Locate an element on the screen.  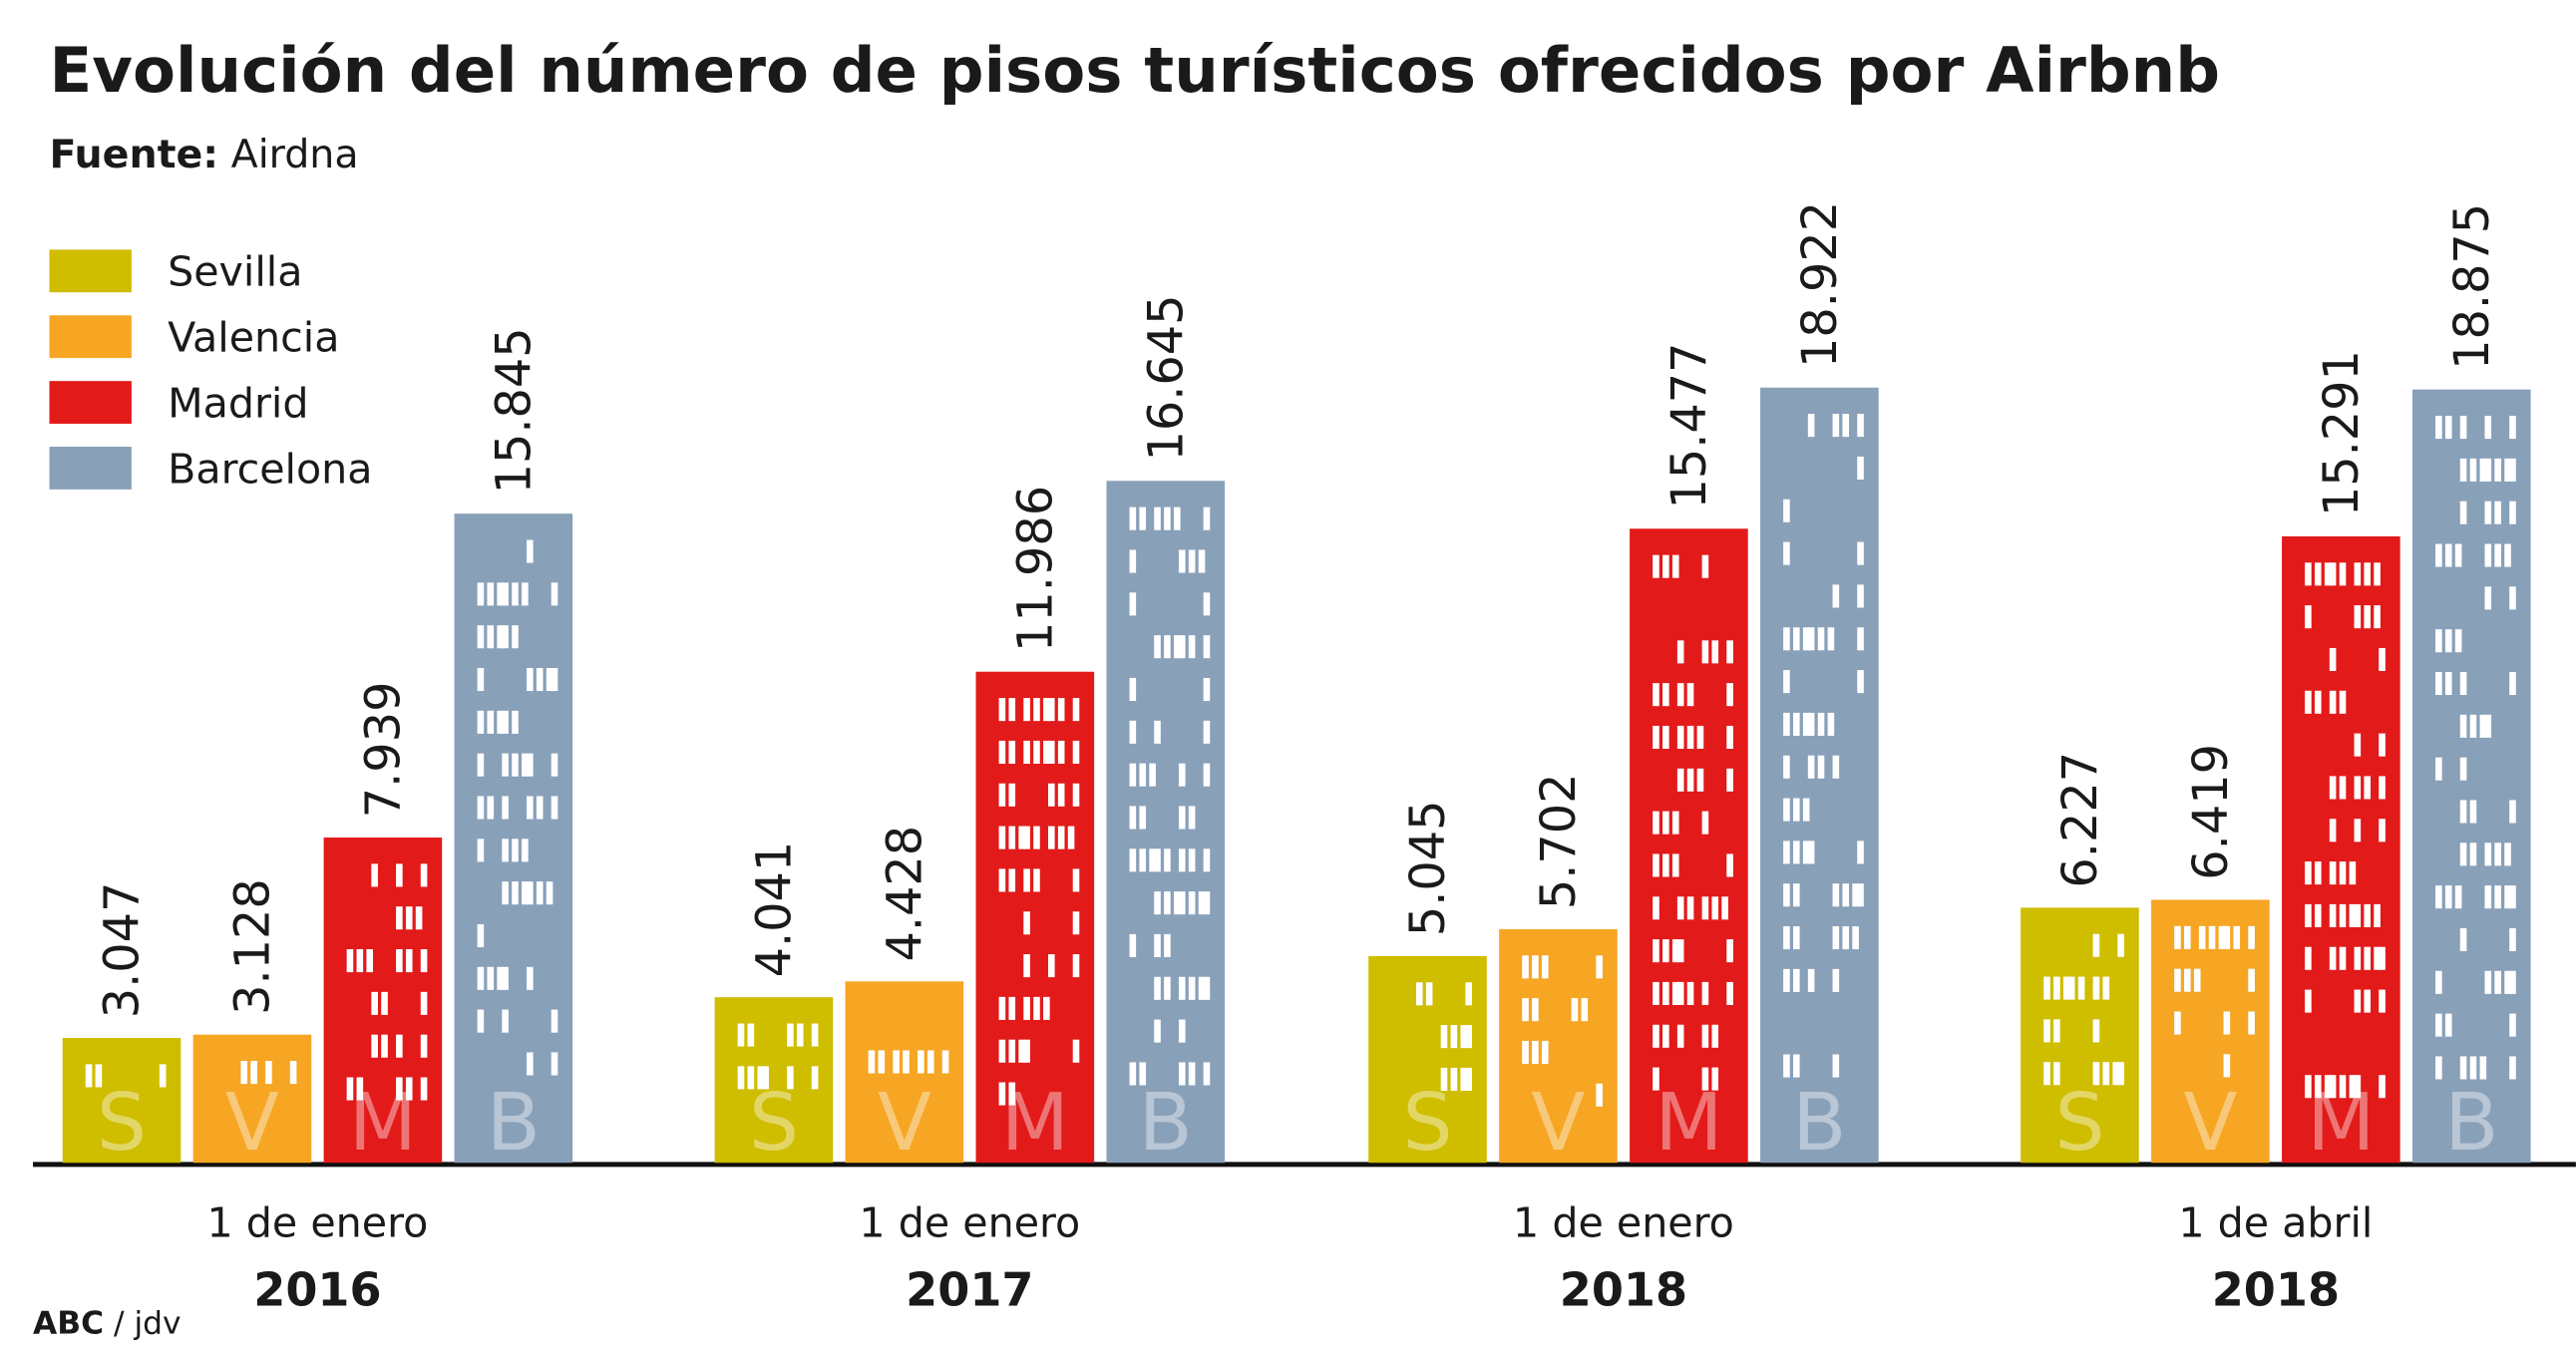
value-label: 15.291 is located at coordinates (2342, 433).